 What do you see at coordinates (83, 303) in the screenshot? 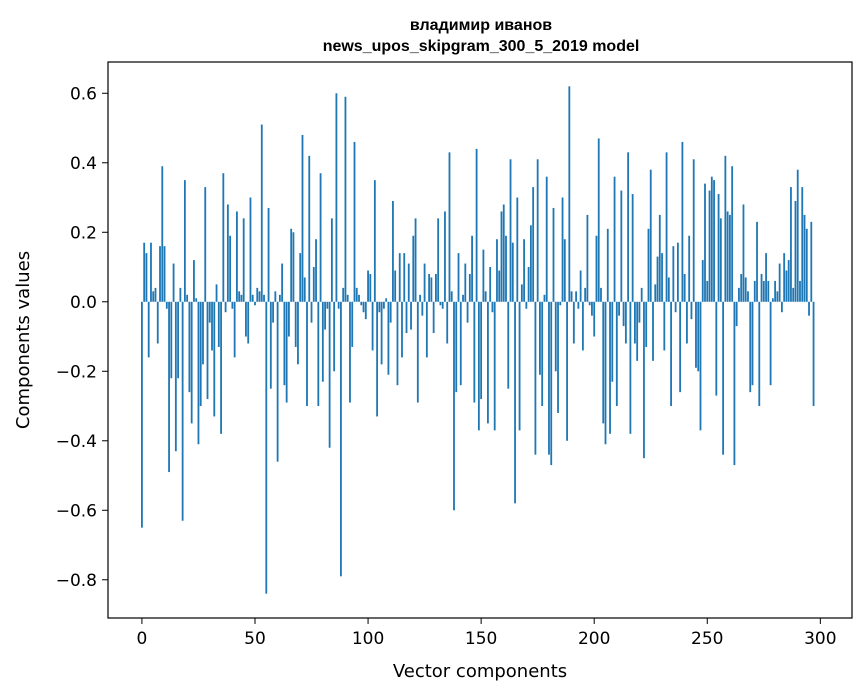
I see `y-tick-label: 0.0` at bounding box center [83, 303].